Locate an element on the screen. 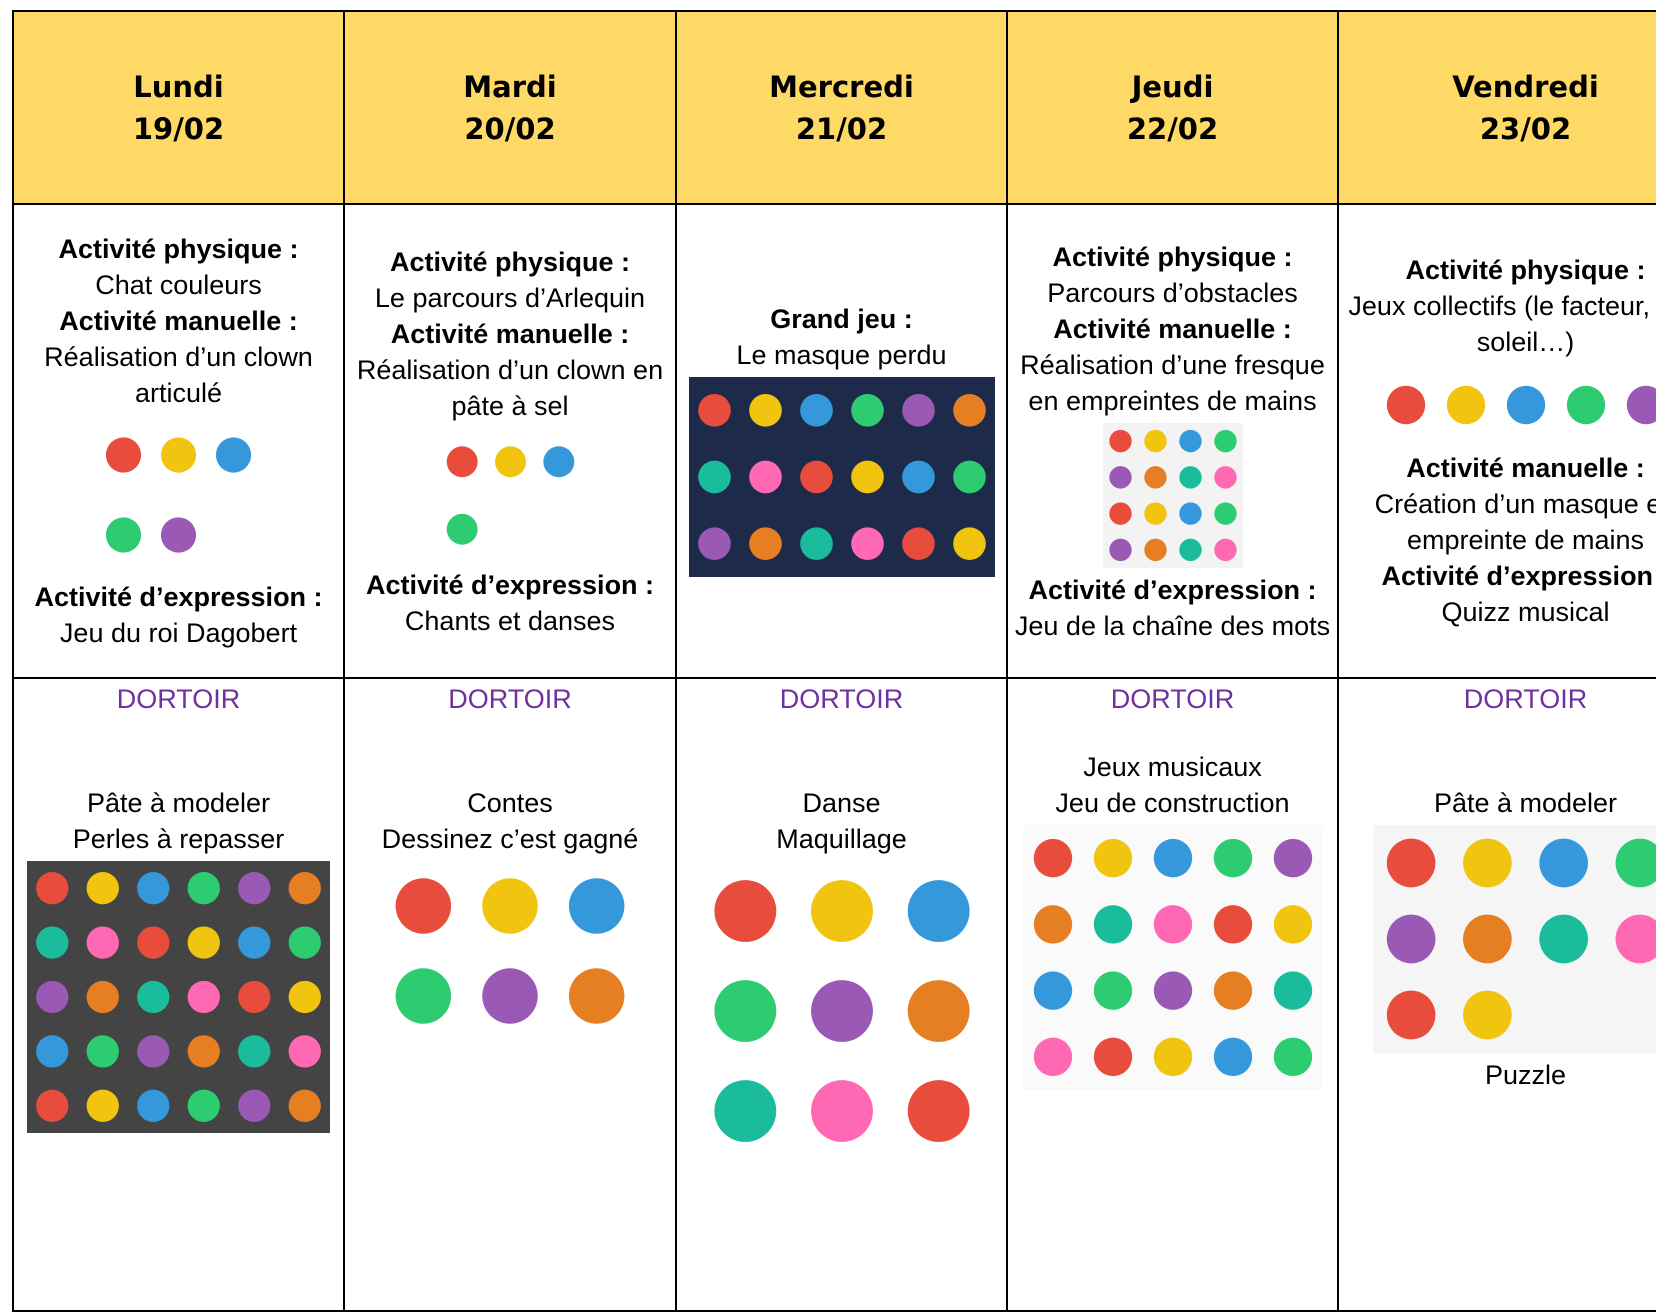 The height and width of the screenshot is (1312, 1656). day-date: 22/02 is located at coordinates (1172, 129).